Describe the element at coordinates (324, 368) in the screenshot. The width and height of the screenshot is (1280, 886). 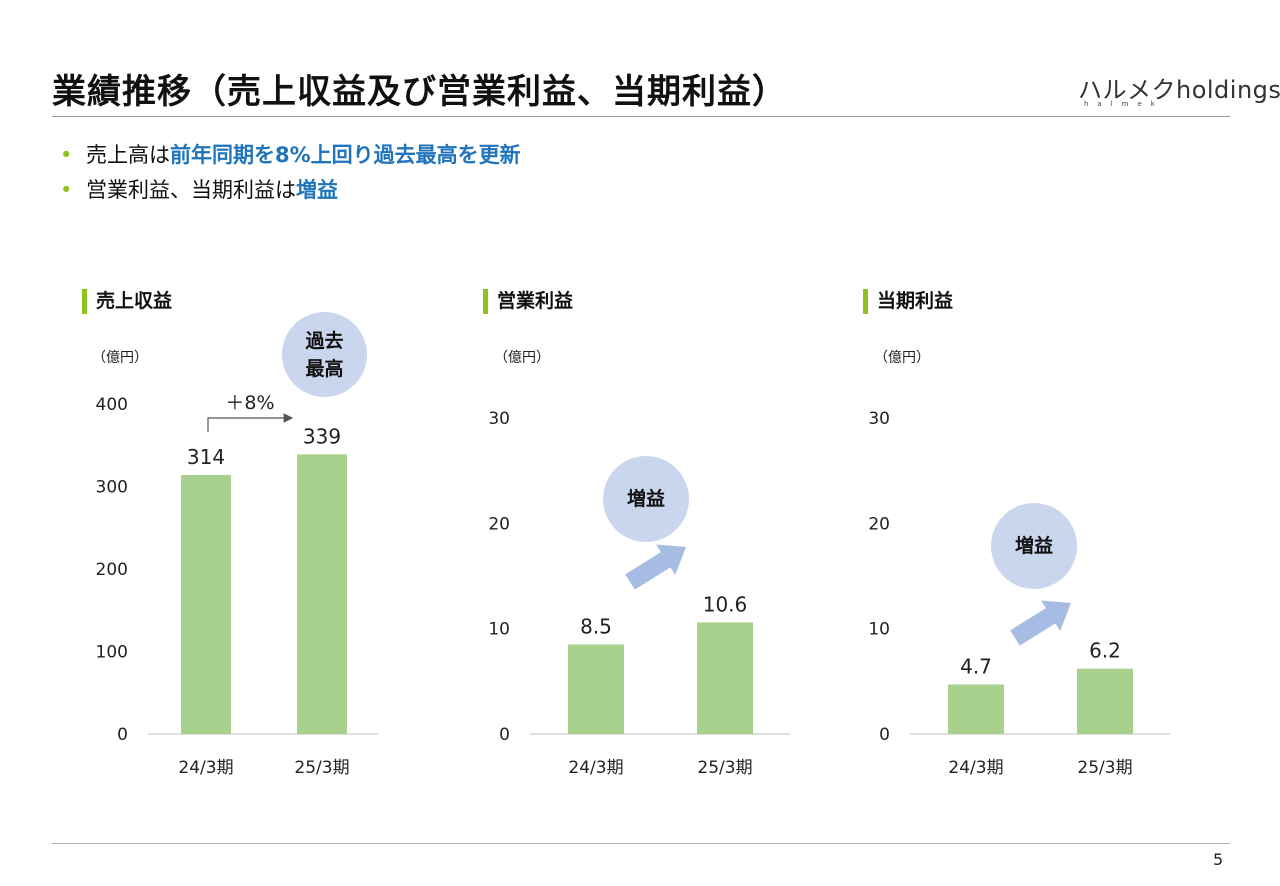
I see `badge-text-line: 最高` at that location.